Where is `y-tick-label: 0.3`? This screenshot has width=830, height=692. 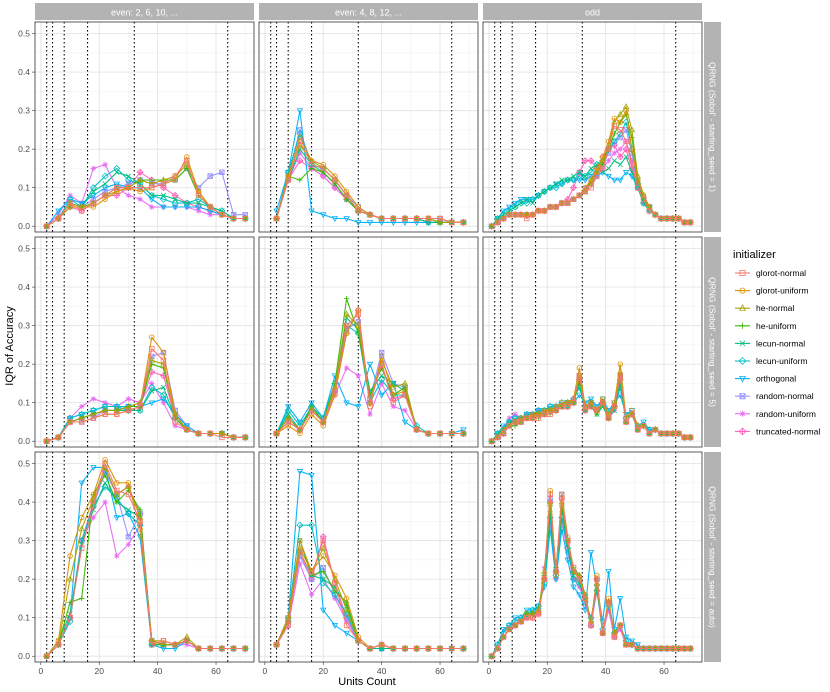
y-tick-label: 0.3 is located at coordinates (24, 111).